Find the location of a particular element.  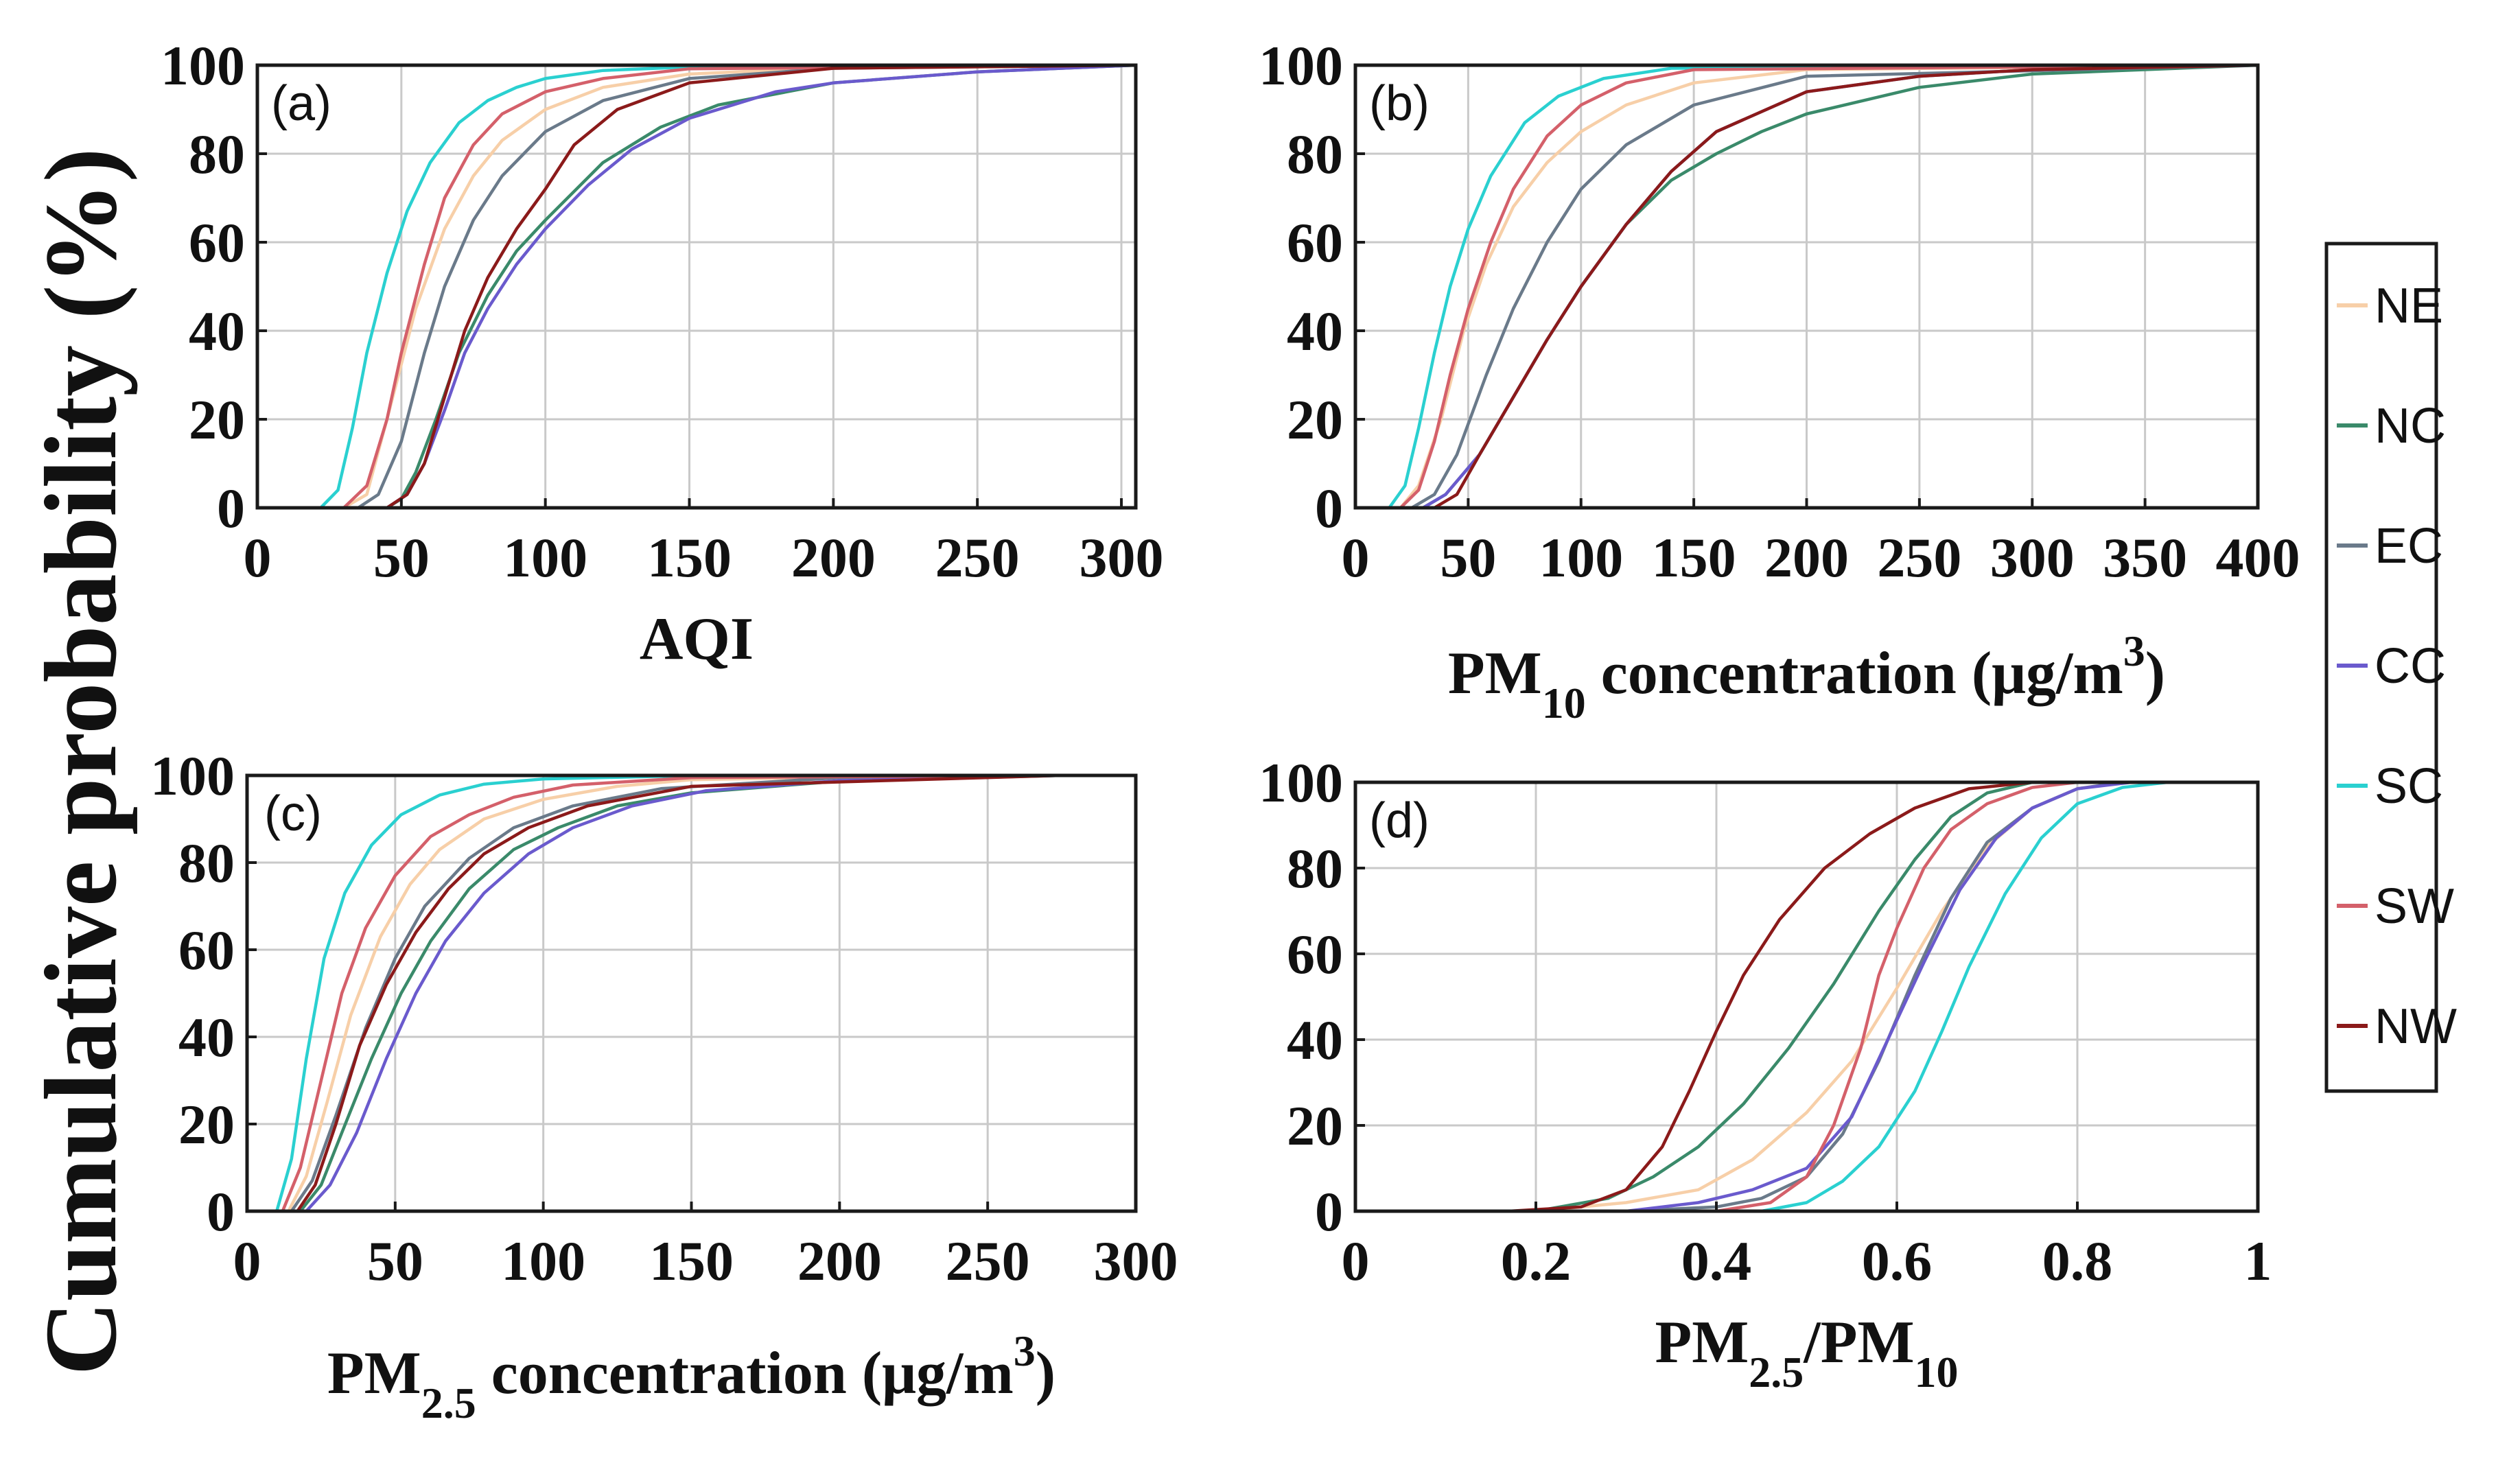

panel-b-y-tick-label: 60 is located at coordinates (1315, 243).